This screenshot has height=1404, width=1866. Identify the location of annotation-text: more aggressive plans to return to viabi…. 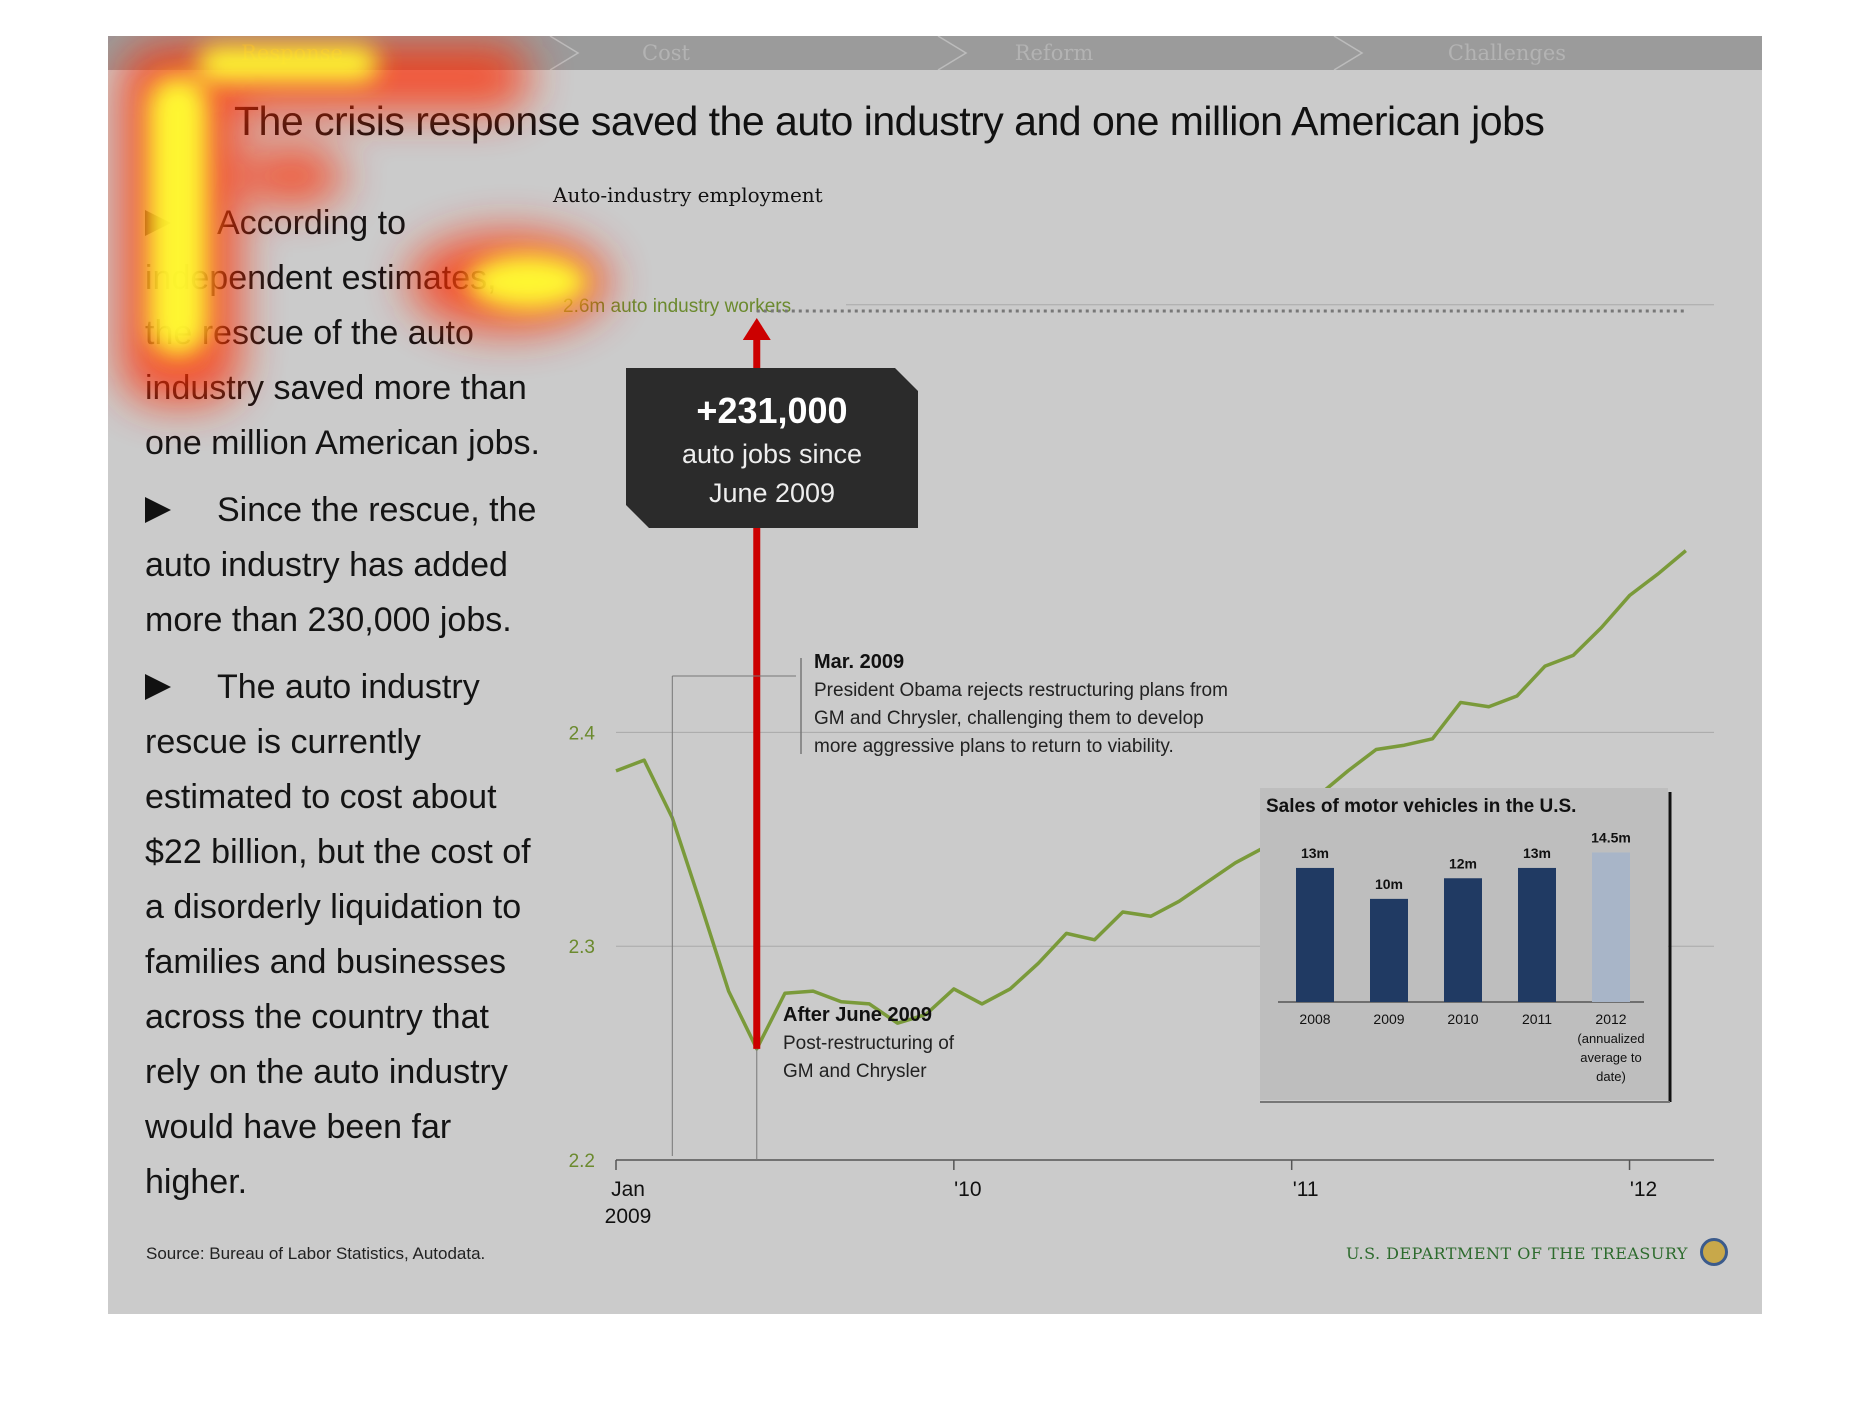
(994, 746).